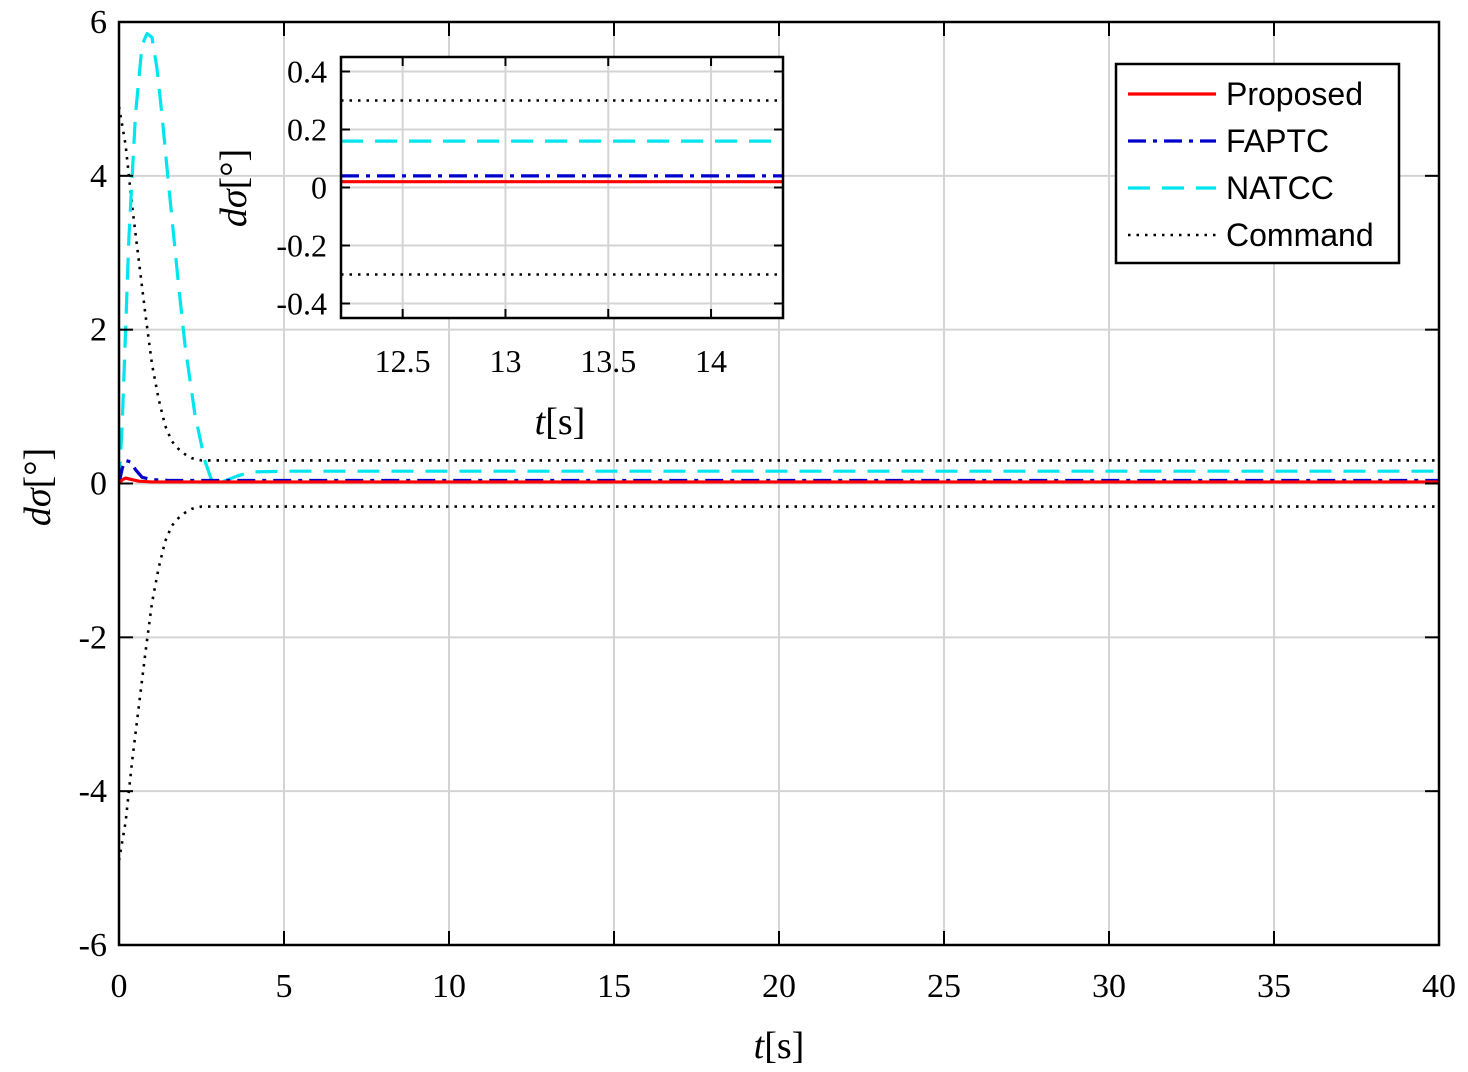  What do you see at coordinates (779, 480) in the screenshot?
I see `main-series-proposed` at bounding box center [779, 480].